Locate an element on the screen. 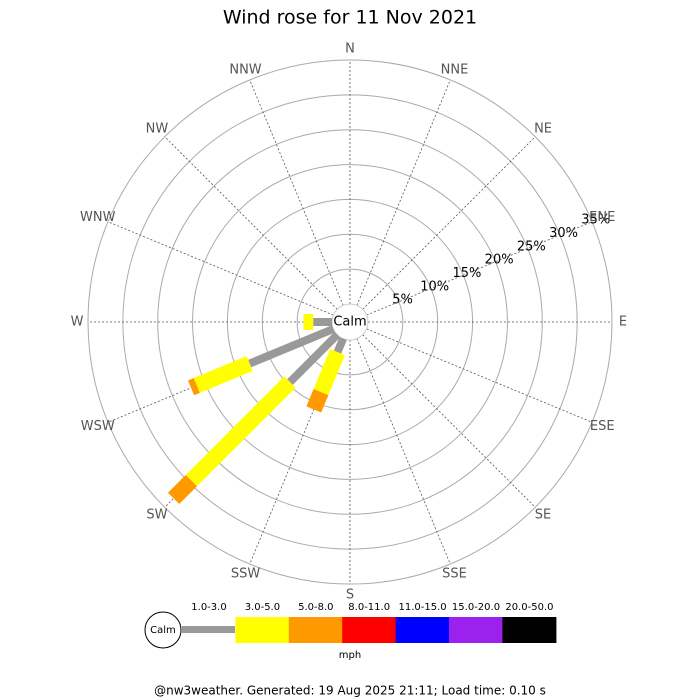  ring is located at coordinates (350, 322).